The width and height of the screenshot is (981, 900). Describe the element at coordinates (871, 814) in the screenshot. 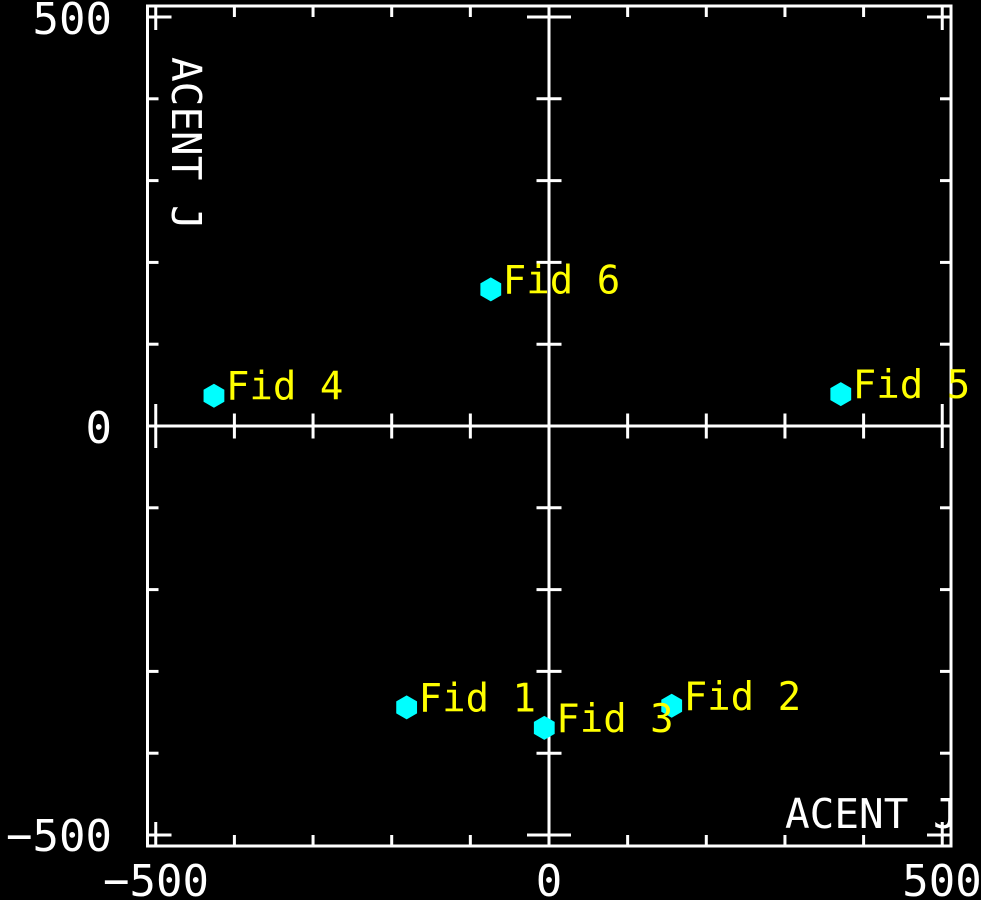

I see `x-axis-title: ACENT J` at that location.